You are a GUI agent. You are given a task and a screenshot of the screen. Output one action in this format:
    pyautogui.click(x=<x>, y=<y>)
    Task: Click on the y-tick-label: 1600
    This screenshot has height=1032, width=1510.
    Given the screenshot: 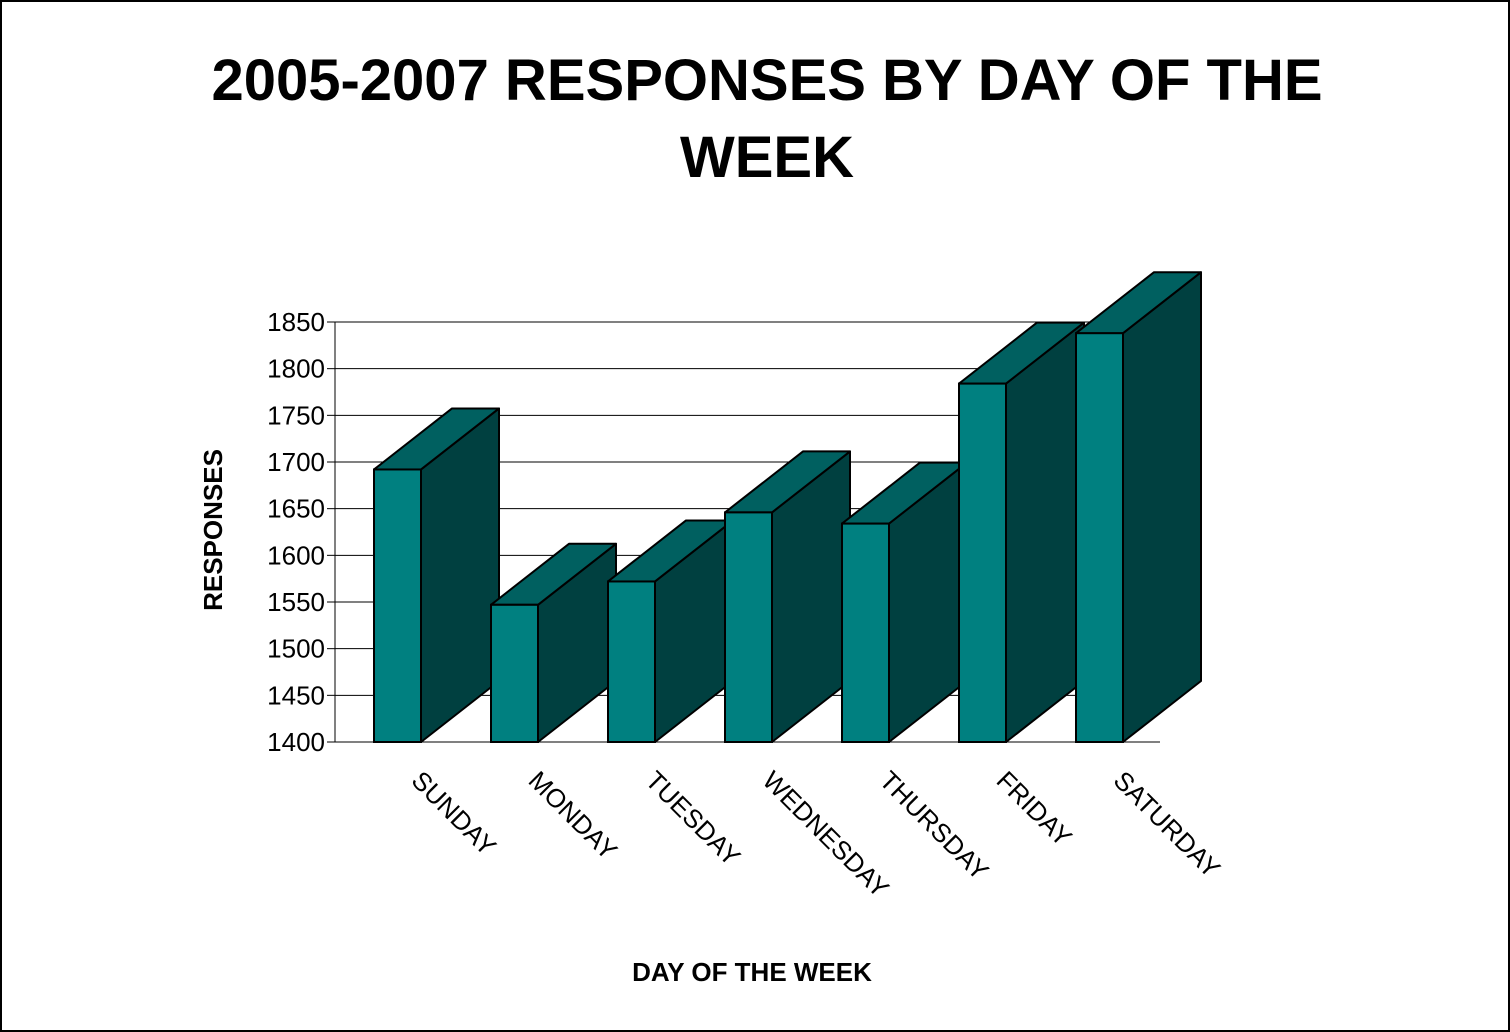 What is the action you would take?
    pyautogui.click(x=296, y=555)
    